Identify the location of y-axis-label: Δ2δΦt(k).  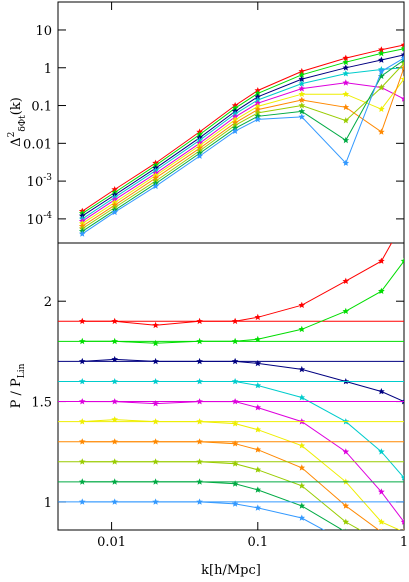
(17, 122).